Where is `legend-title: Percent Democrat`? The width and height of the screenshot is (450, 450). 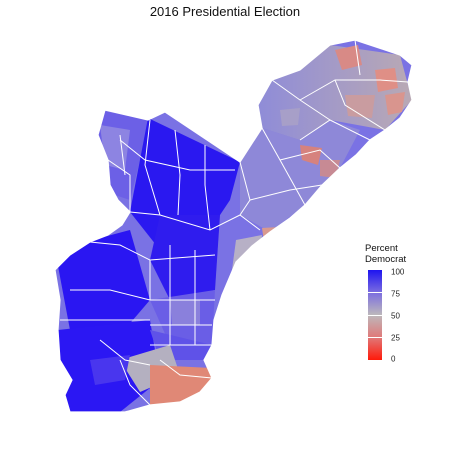
legend-title: Percent Democrat is located at coordinates (400, 254).